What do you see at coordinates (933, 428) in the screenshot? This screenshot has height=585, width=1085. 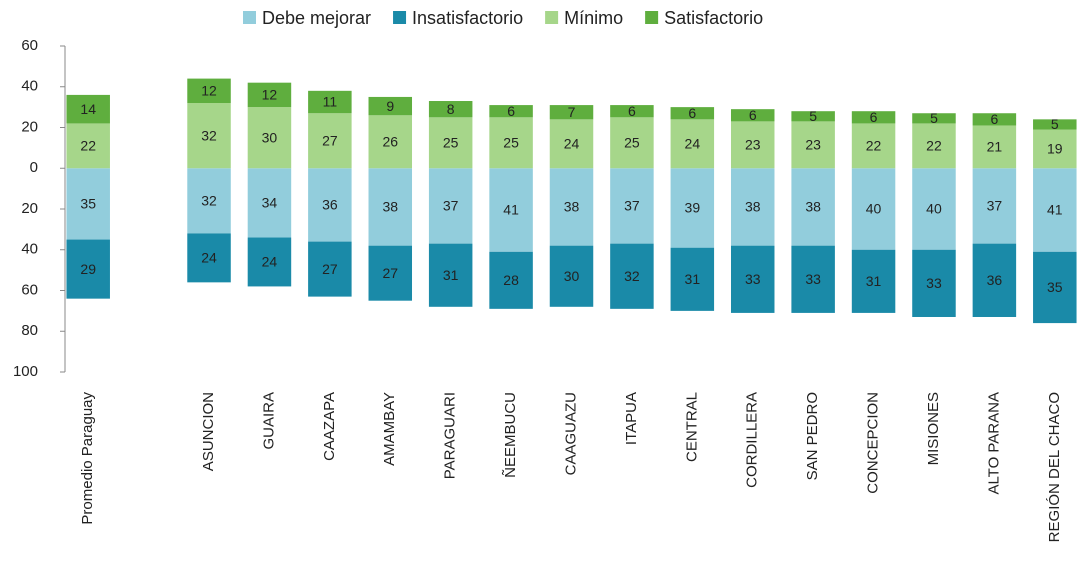 I see `x-tick-label: MISIONES` at bounding box center [933, 428].